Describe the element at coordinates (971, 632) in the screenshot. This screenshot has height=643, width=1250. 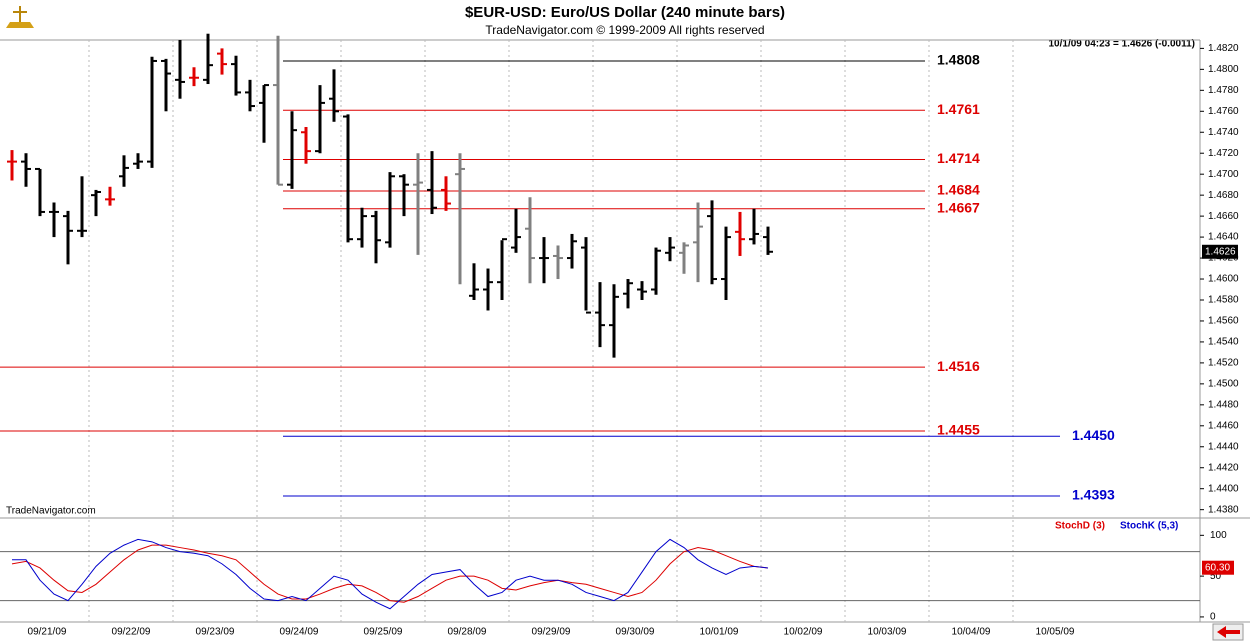
I see `x-tick-label: 10/04/09` at that location.